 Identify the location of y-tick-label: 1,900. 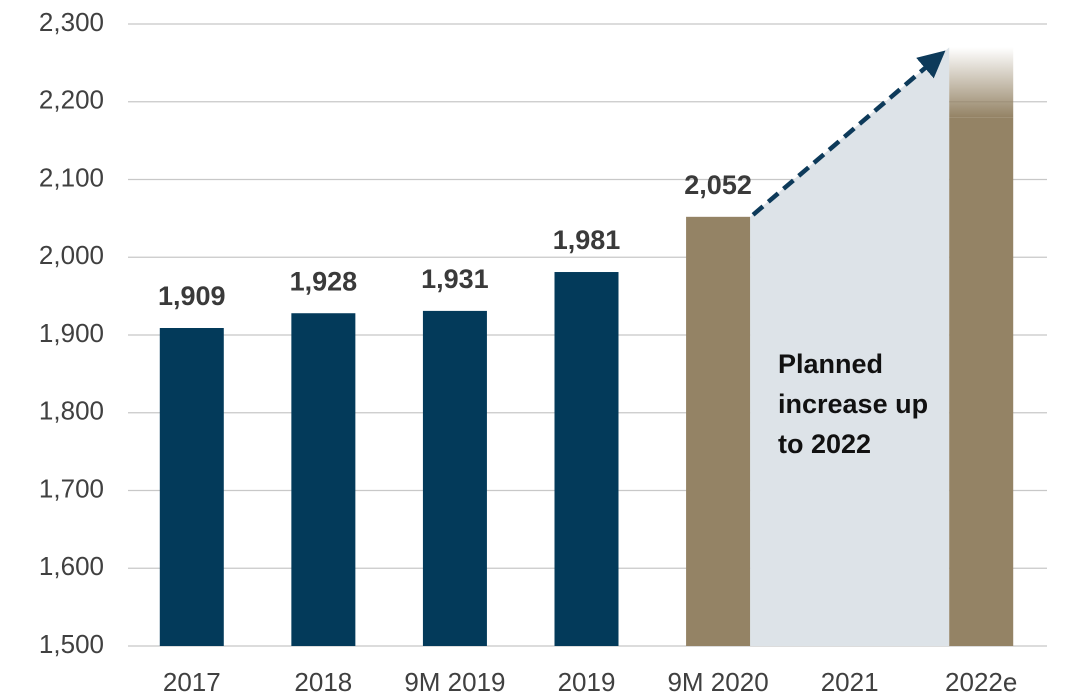
(71, 333).